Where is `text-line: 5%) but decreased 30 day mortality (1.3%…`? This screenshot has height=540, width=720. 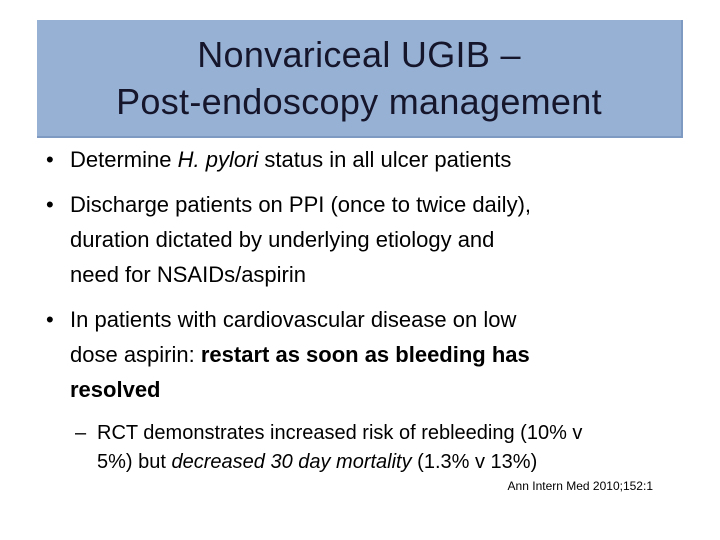
text-line: 5%) but decreased 30 day mortality (1.3%… is located at coordinates (339, 462).